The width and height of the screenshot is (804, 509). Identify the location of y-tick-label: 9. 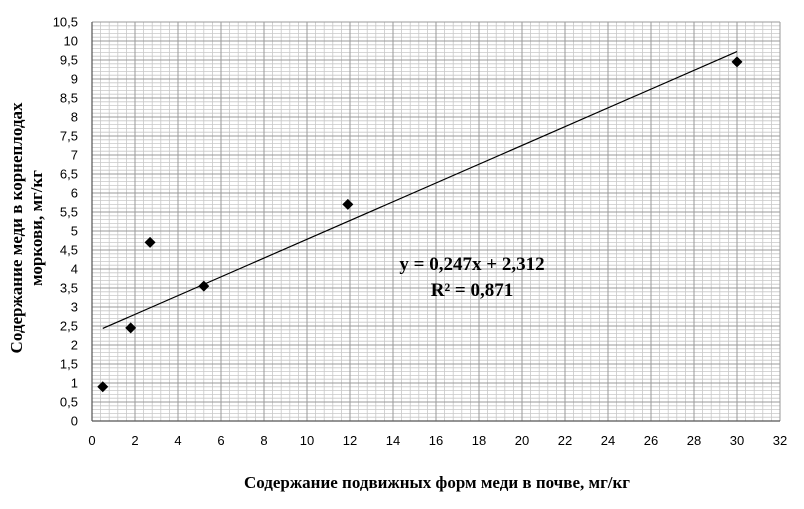
(74, 79).